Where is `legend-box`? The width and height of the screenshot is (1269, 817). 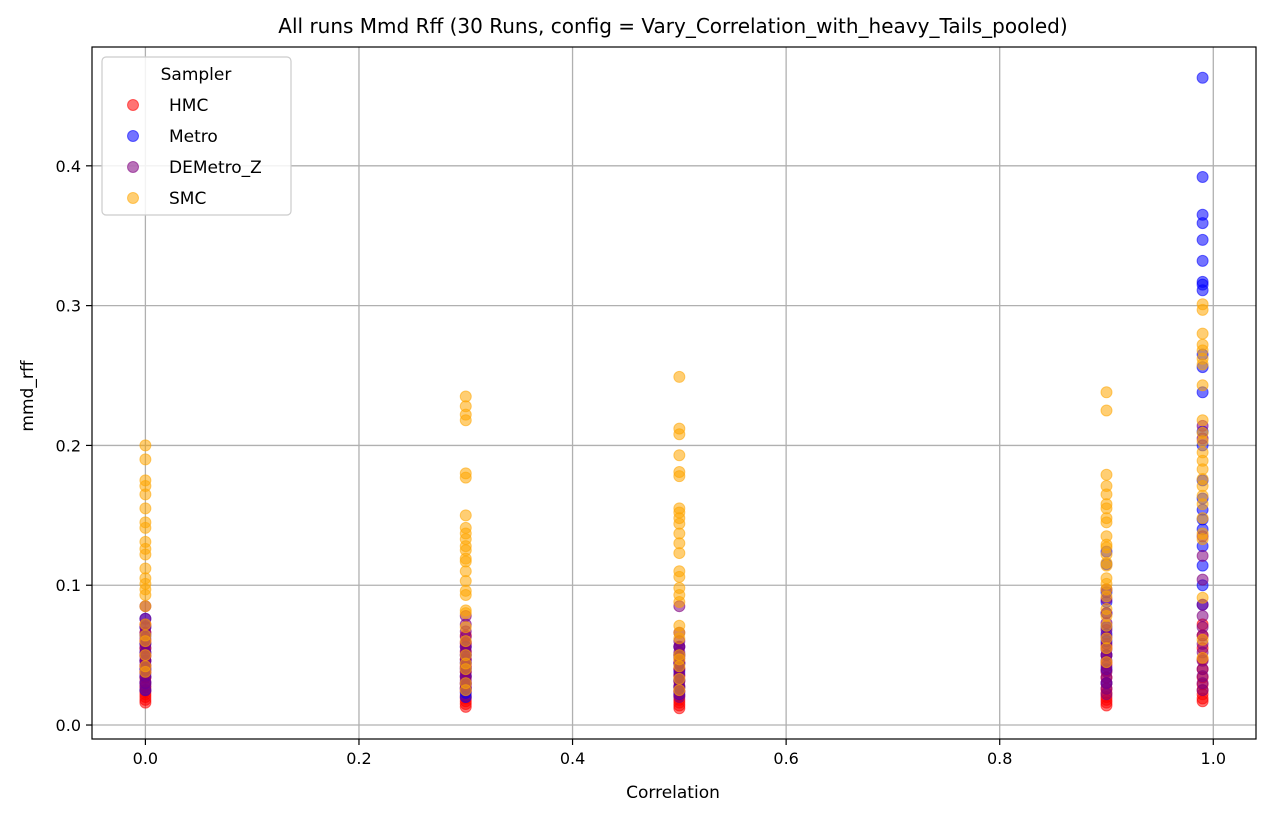 legend-box is located at coordinates (196, 136).